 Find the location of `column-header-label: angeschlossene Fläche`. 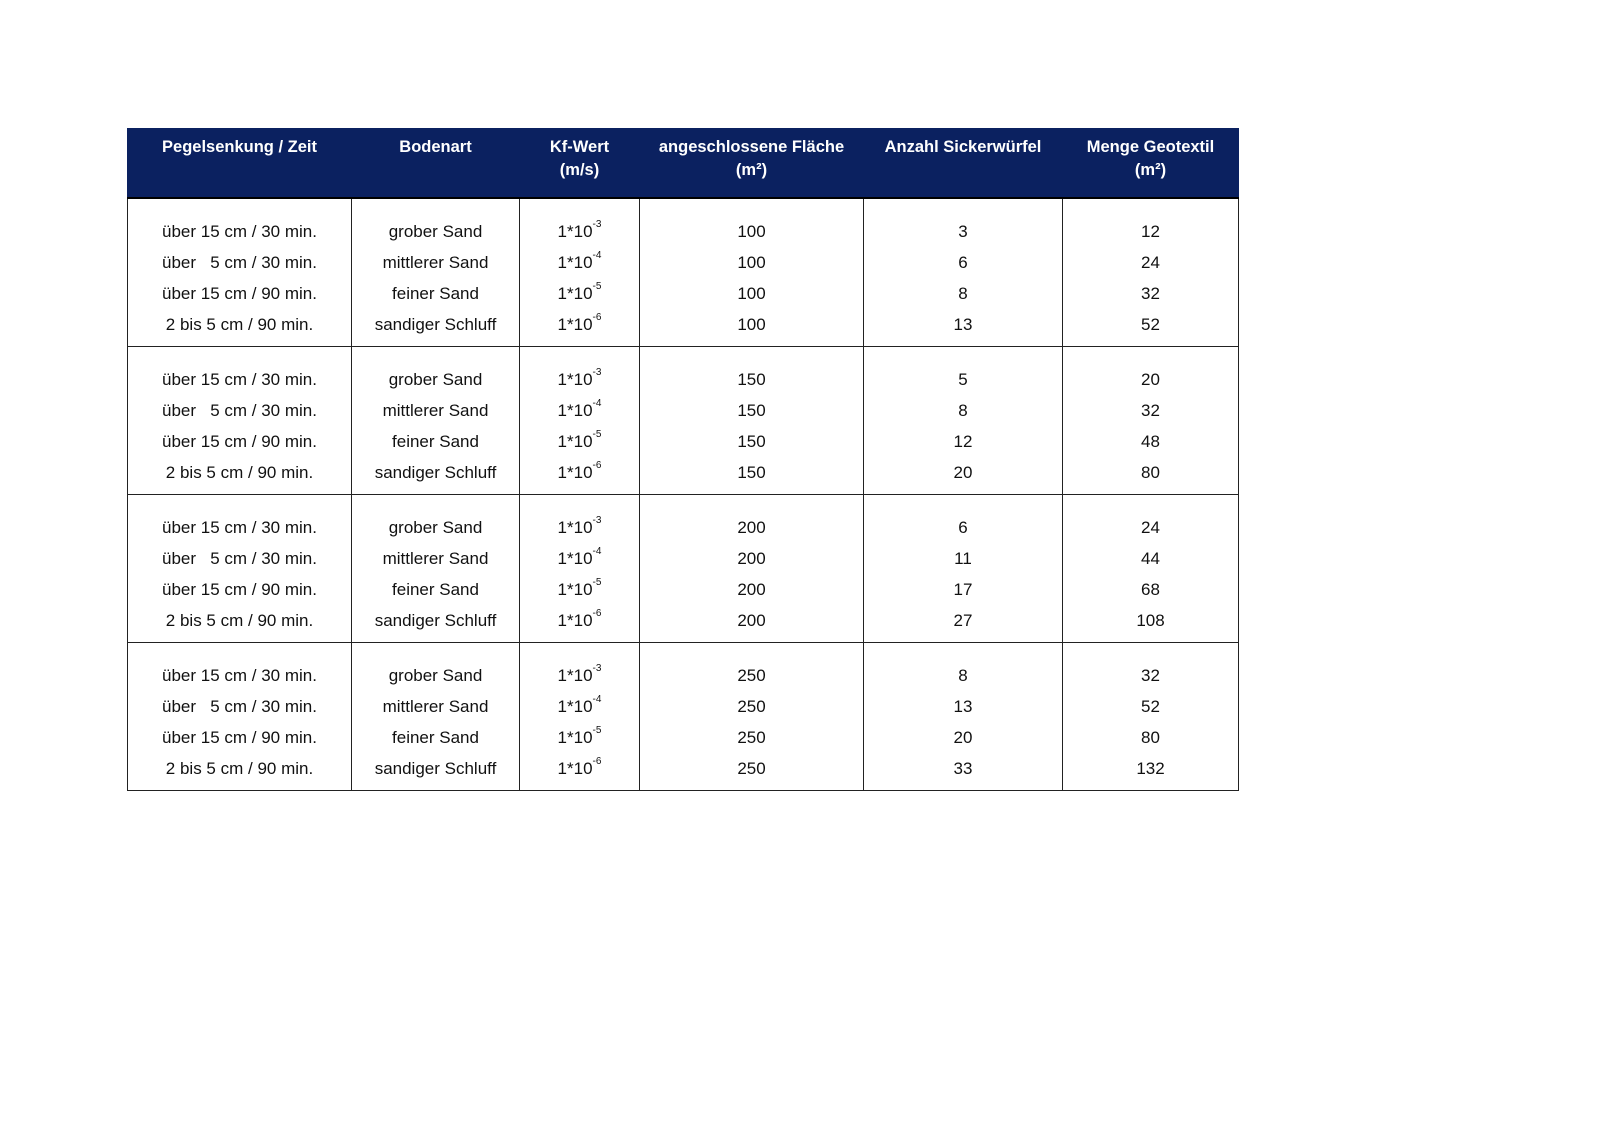

column-header-label: angeschlossene Fläche is located at coordinates (751, 147).